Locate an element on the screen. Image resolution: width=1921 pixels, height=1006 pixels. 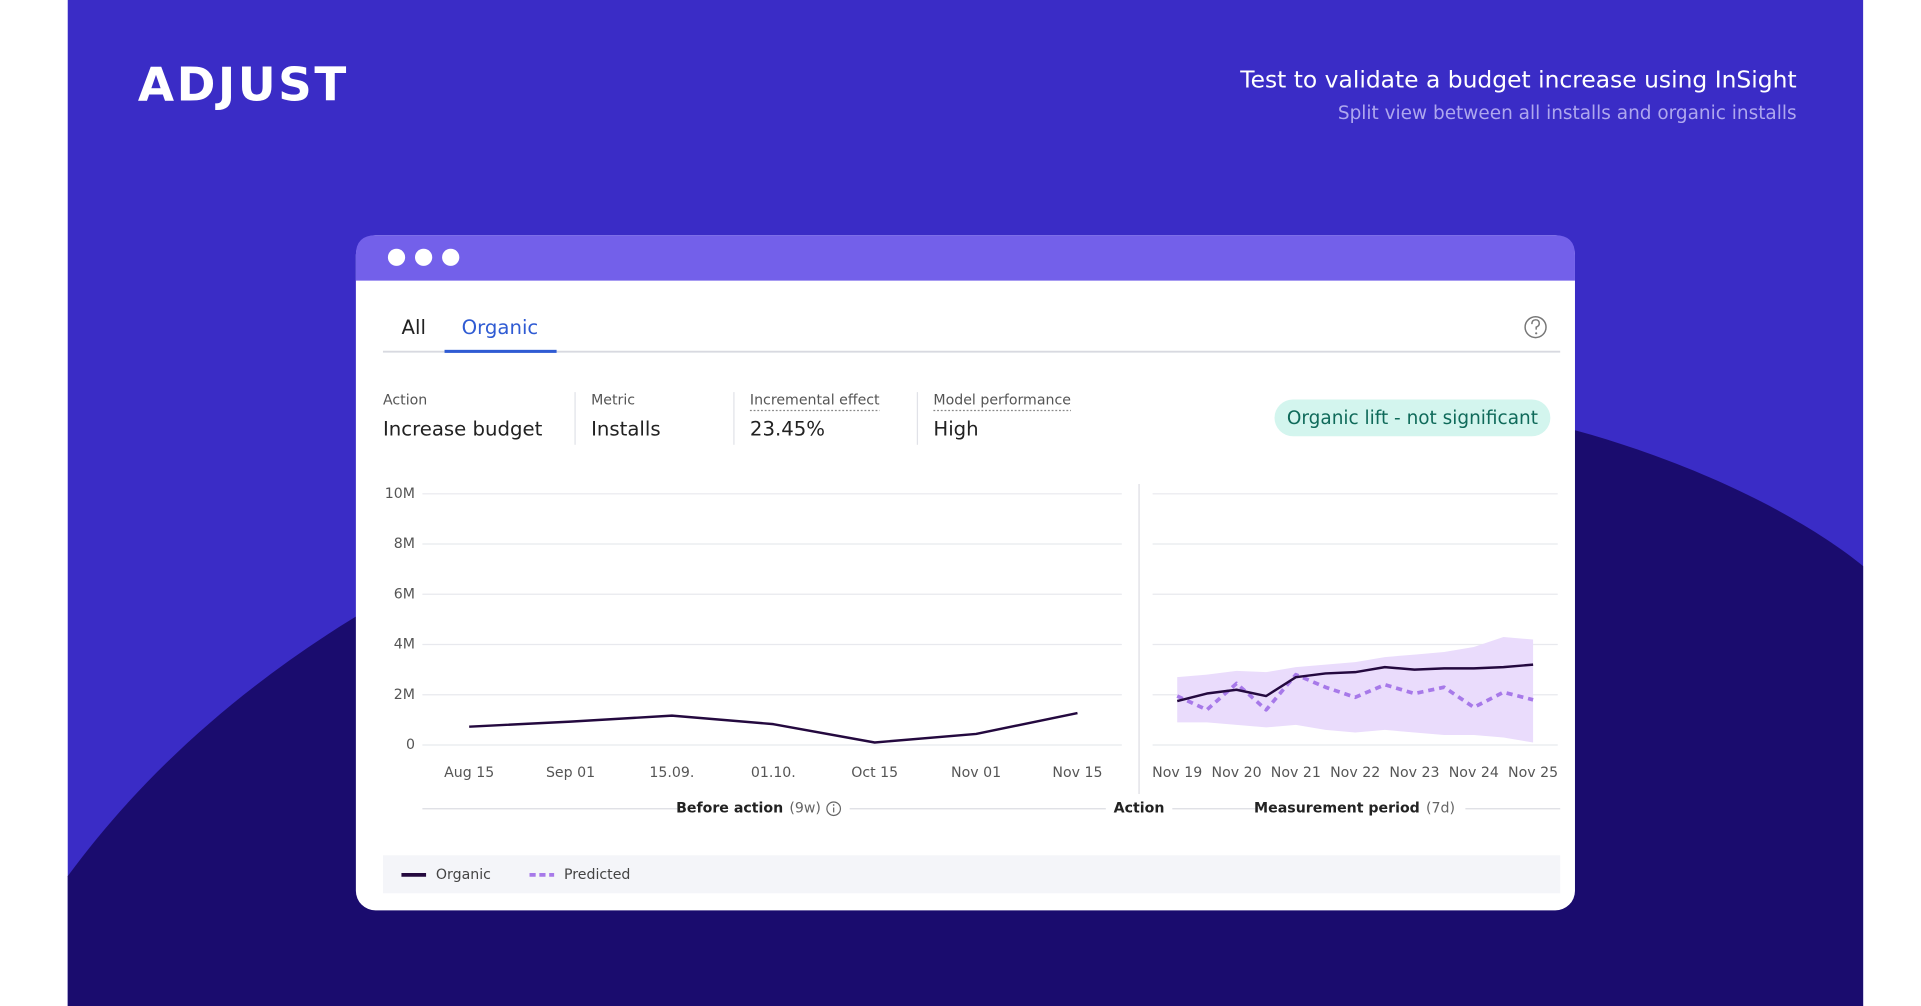
x-tick-label: 15.09. is located at coordinates (671, 773).